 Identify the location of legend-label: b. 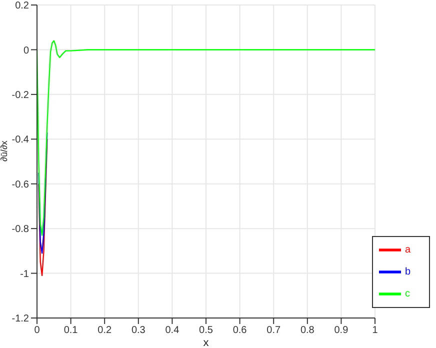
(408, 272).